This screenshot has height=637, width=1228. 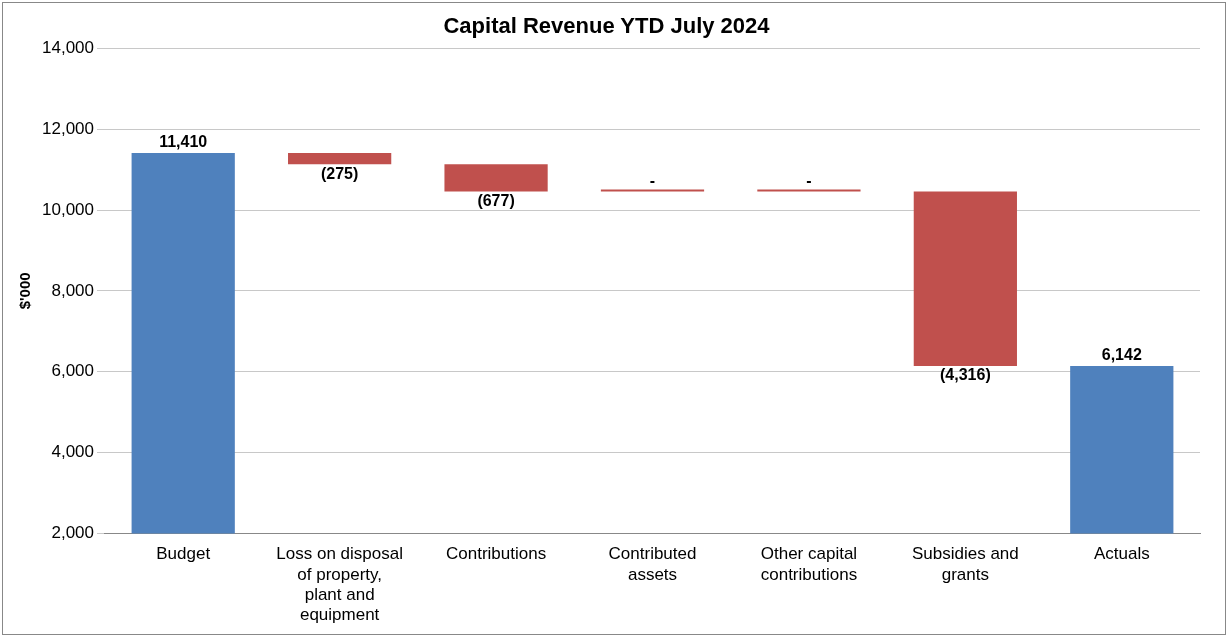 What do you see at coordinates (183, 554) in the screenshot?
I see `x-tick-label: Budget` at bounding box center [183, 554].